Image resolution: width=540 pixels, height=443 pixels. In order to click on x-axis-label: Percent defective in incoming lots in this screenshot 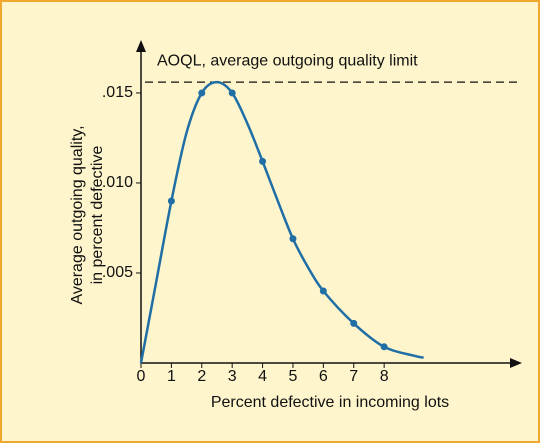, I will do `click(330, 402)`.